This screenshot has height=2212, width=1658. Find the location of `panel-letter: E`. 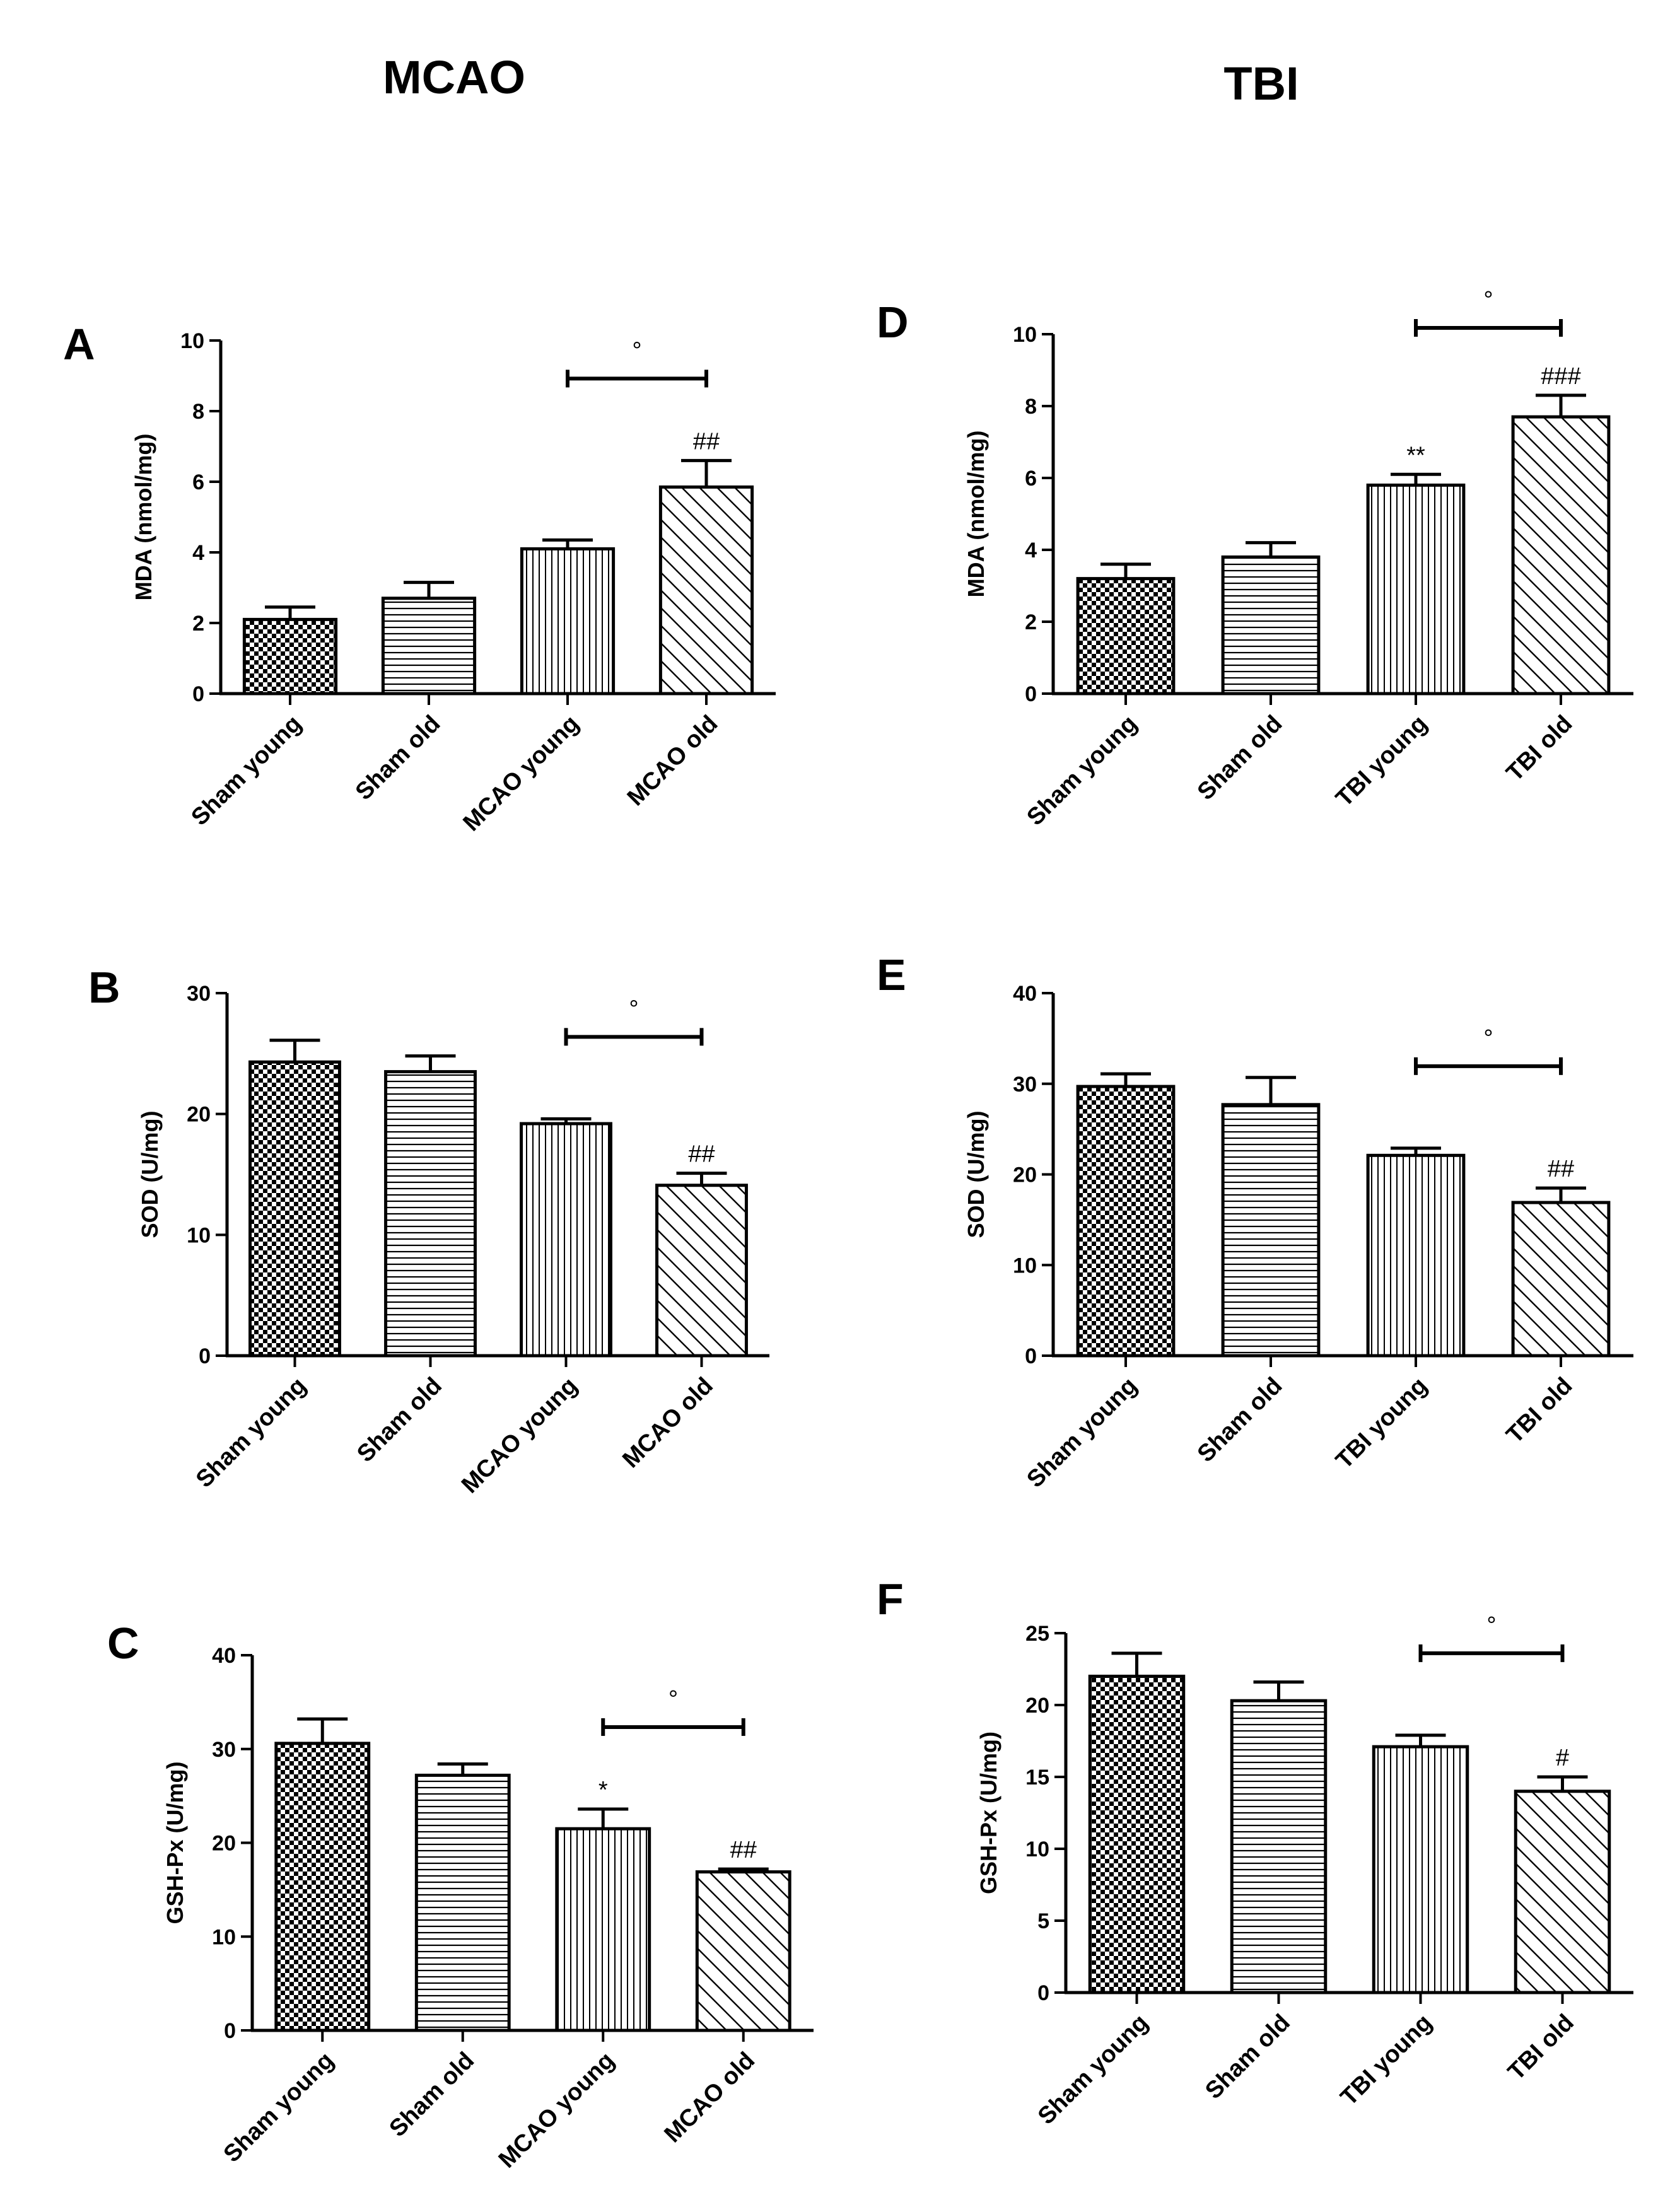

panel-letter: E is located at coordinates (891, 974).